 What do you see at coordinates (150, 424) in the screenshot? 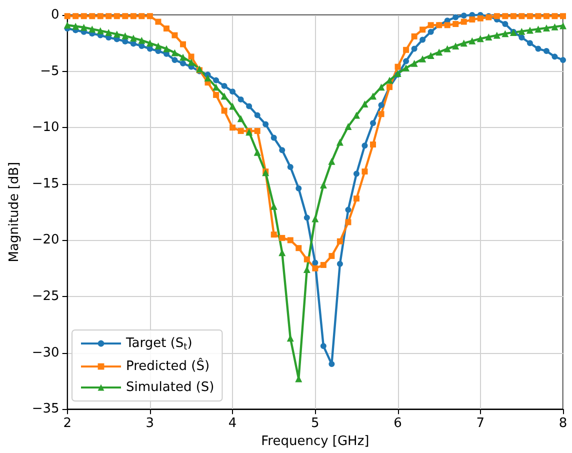
I see `x-tick-label: 3` at bounding box center [150, 424].